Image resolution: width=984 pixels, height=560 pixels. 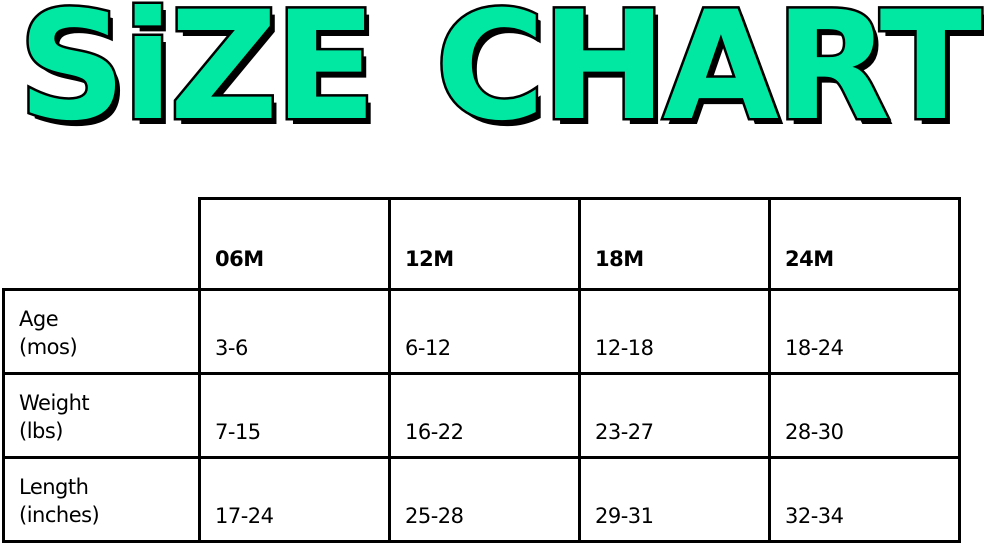 I want to click on row-label-unit: (lbs), so click(x=41, y=431).